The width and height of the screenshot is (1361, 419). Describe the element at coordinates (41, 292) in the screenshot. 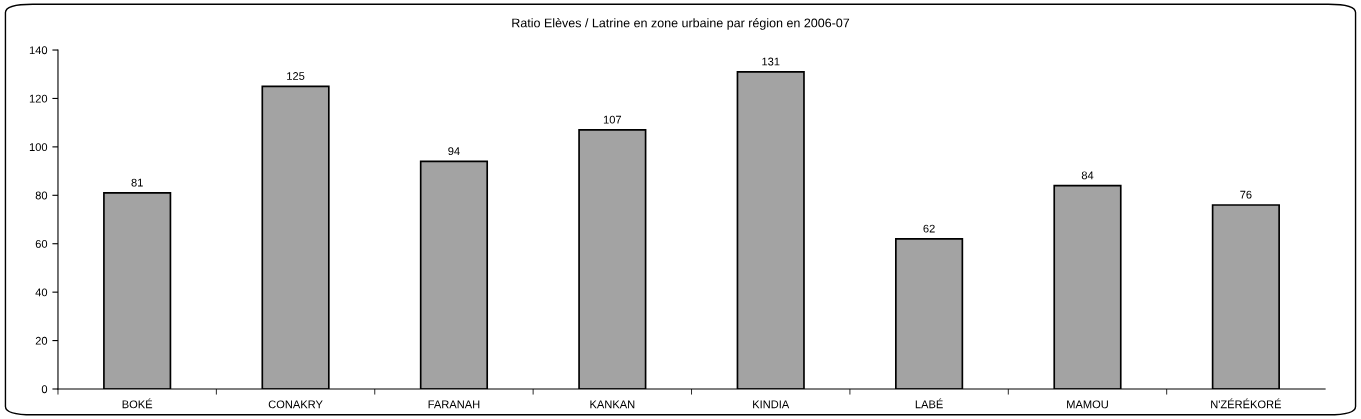

I see `y-tick-label: 40` at that location.